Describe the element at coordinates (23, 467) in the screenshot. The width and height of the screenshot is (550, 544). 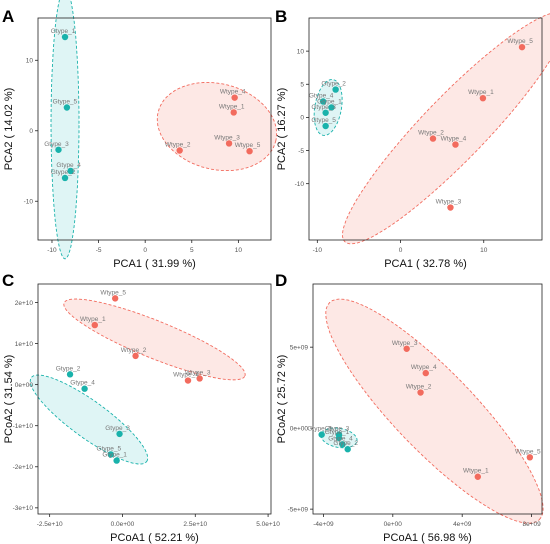
I see `y-tick-label: -2e+10` at that location.